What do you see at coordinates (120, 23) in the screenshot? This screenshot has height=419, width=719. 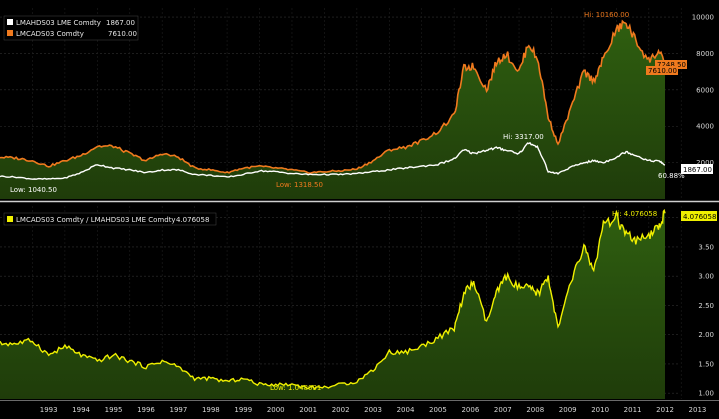 I see `legend-aluminum-value: 1867.00` at bounding box center [120, 23].